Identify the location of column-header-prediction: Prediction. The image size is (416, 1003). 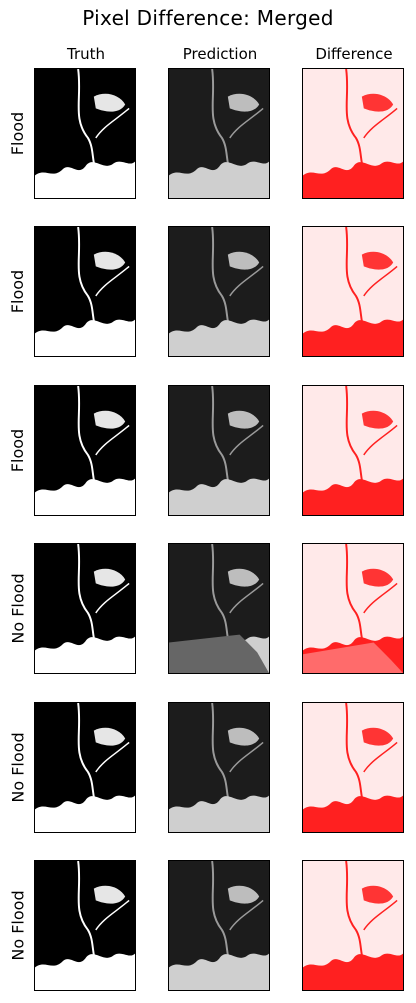
(220, 54).